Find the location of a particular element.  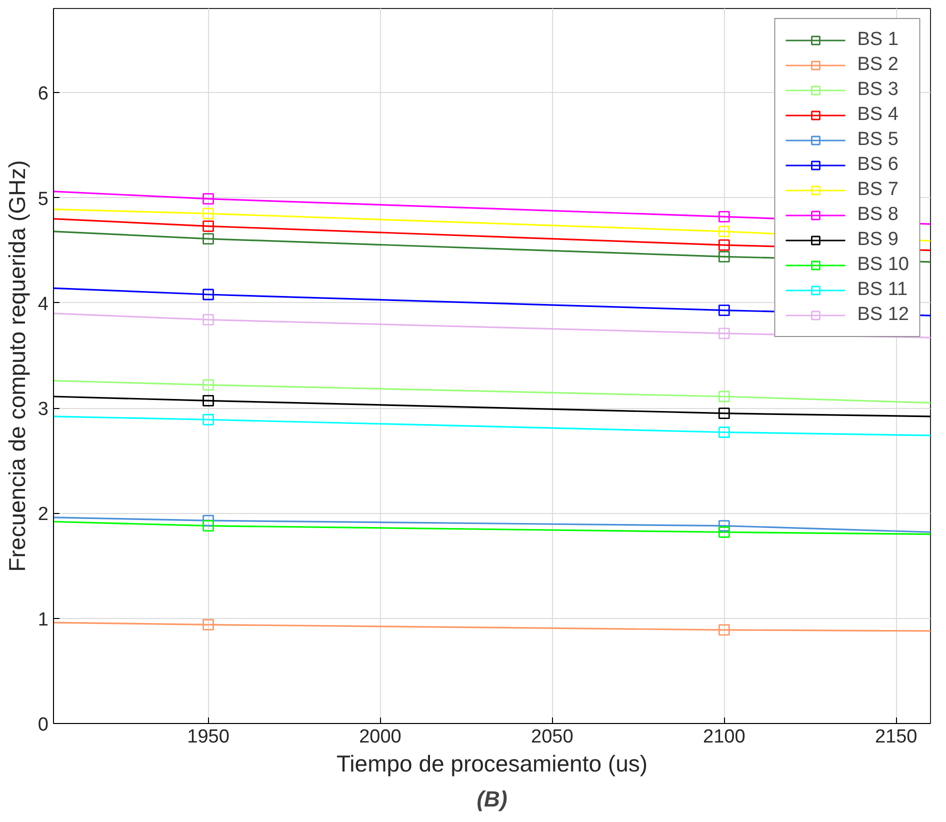

legend-label: BS 1 is located at coordinates (877, 40).